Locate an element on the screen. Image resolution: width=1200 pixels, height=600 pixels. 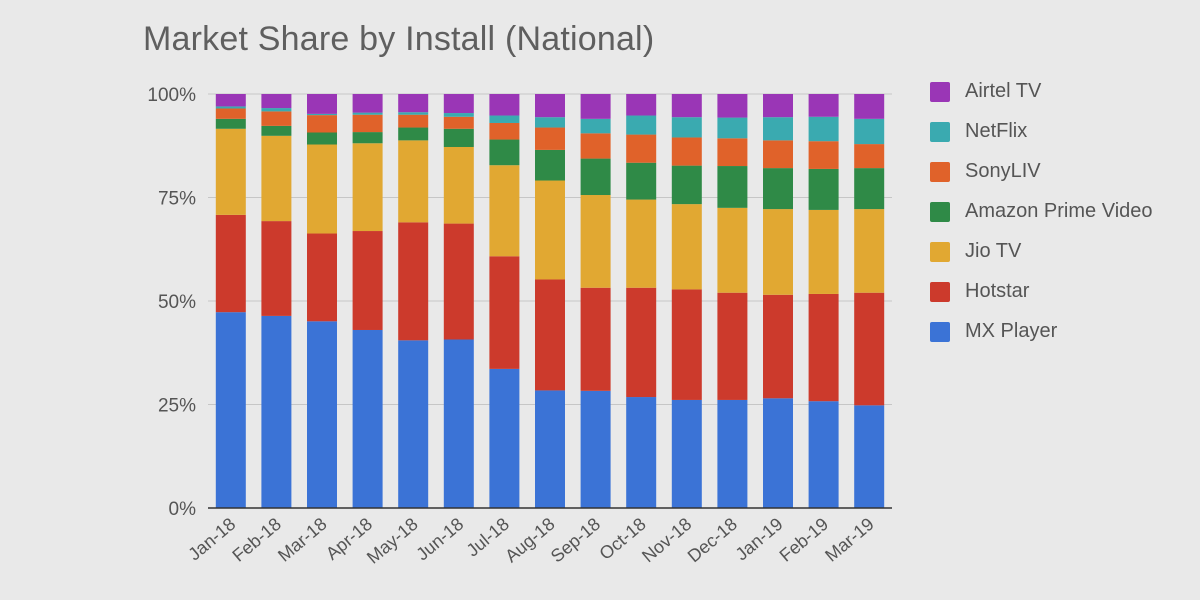
x-tick-label: Jan-18 is located at coordinates (211, 539).